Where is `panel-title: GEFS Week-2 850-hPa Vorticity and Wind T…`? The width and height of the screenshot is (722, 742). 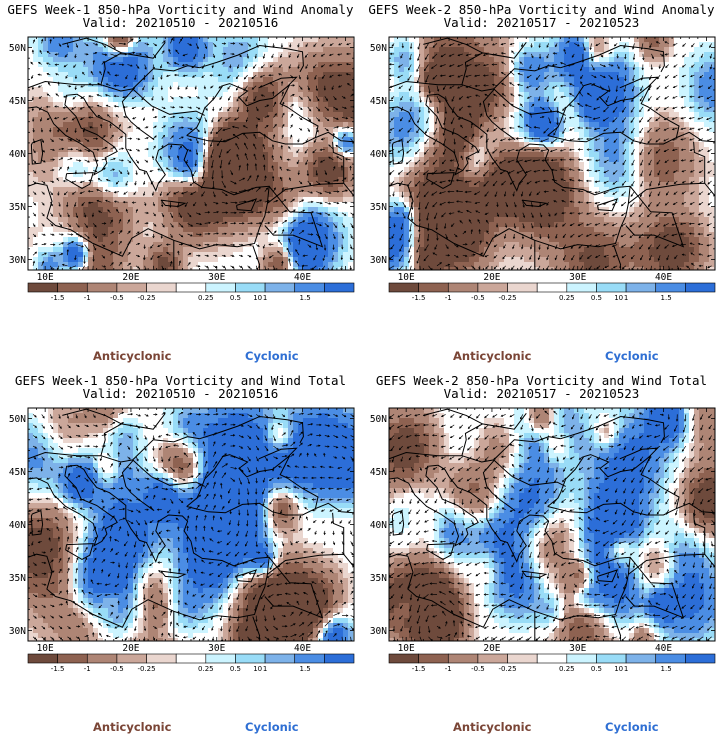 panel-title: GEFS Week-2 850-hPa Vorticity and Wind T… is located at coordinates (541, 380).